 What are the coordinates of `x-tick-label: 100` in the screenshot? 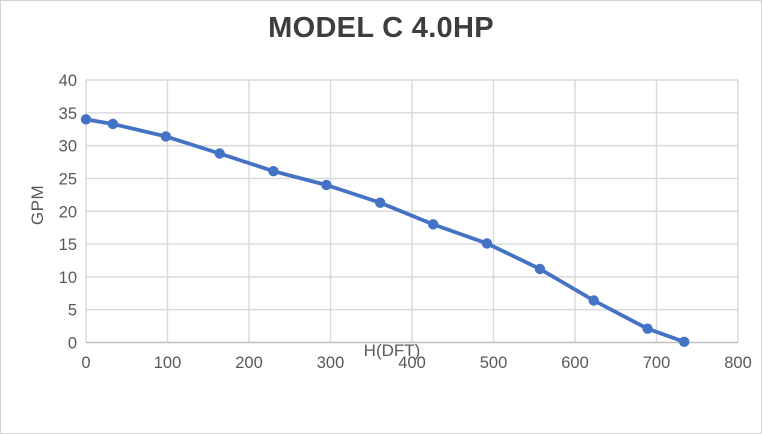 It's located at (168, 363).